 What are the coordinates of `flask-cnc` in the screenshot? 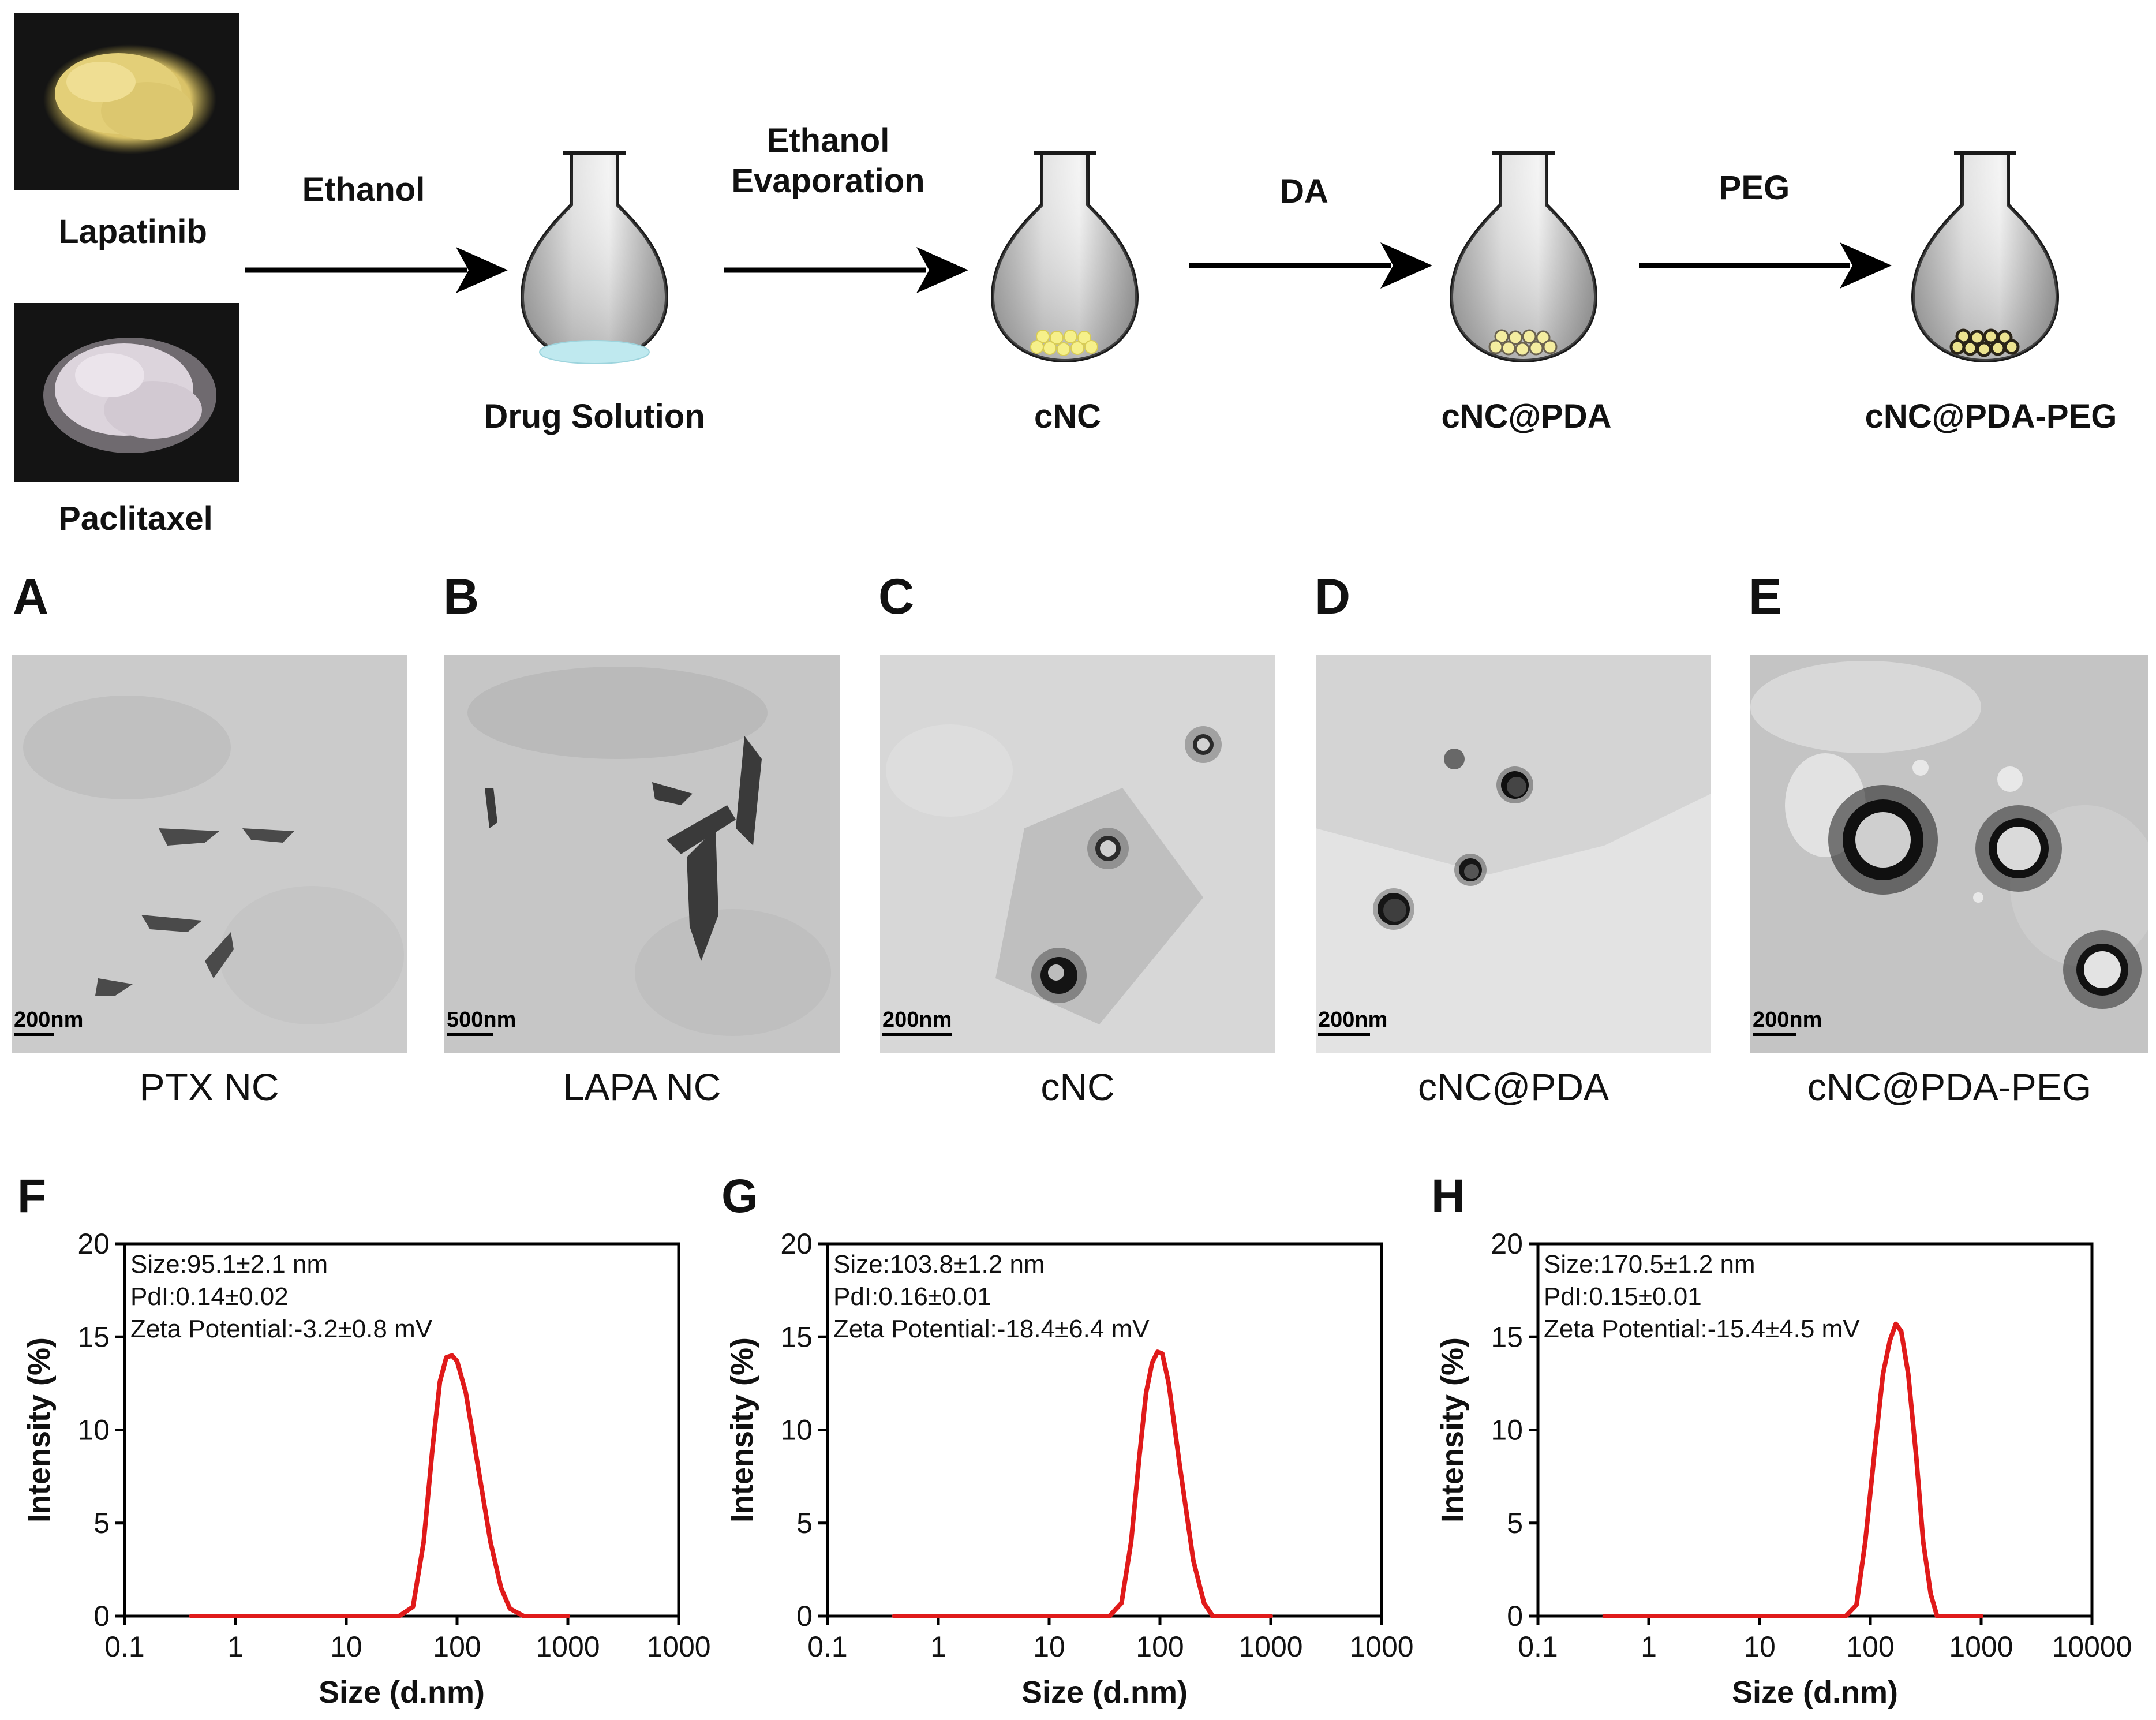 It's located at (1065, 257).